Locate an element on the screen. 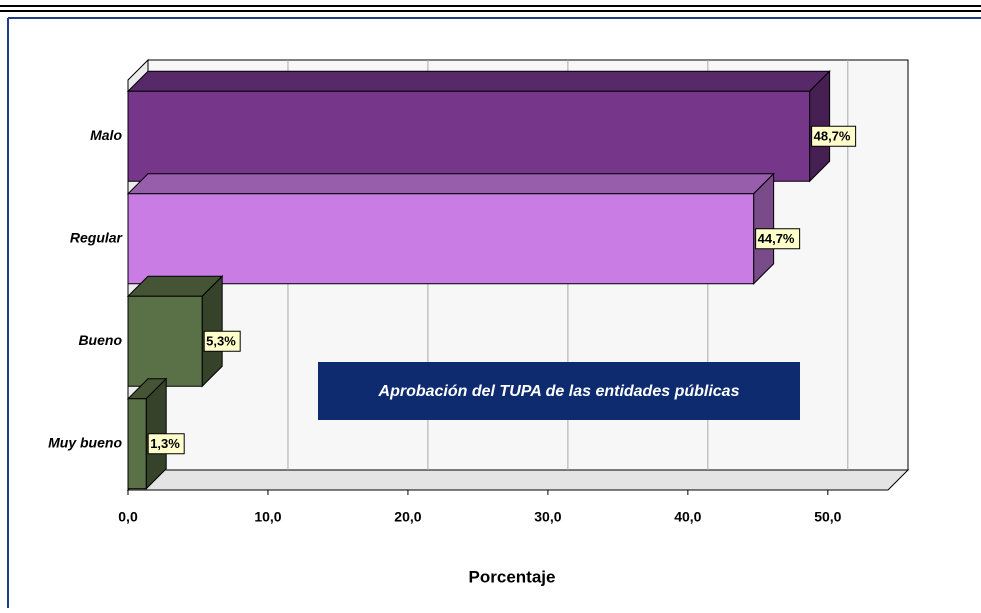 Image resolution: width=981 pixels, height=613 pixels. data-label: 44,7% is located at coordinates (776, 238).